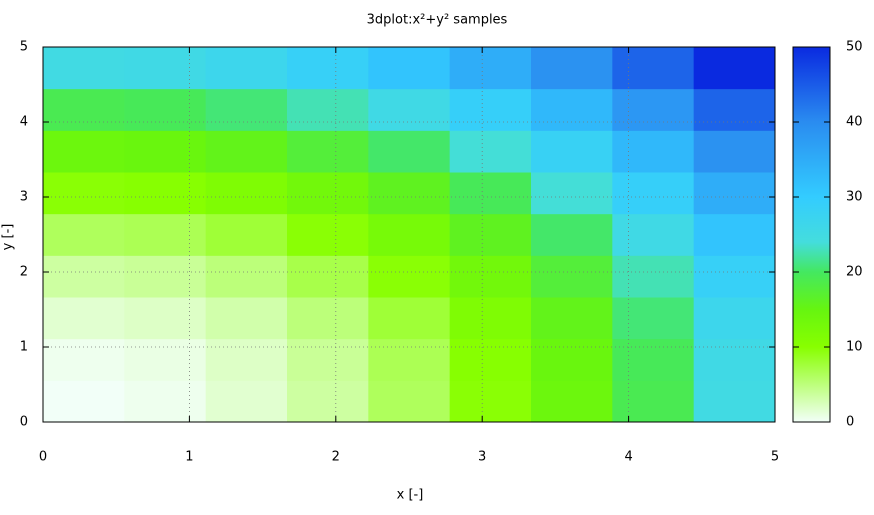  Describe the element at coordinates (854, 47) in the screenshot. I see `colorbar-tick-label: 50` at that location.